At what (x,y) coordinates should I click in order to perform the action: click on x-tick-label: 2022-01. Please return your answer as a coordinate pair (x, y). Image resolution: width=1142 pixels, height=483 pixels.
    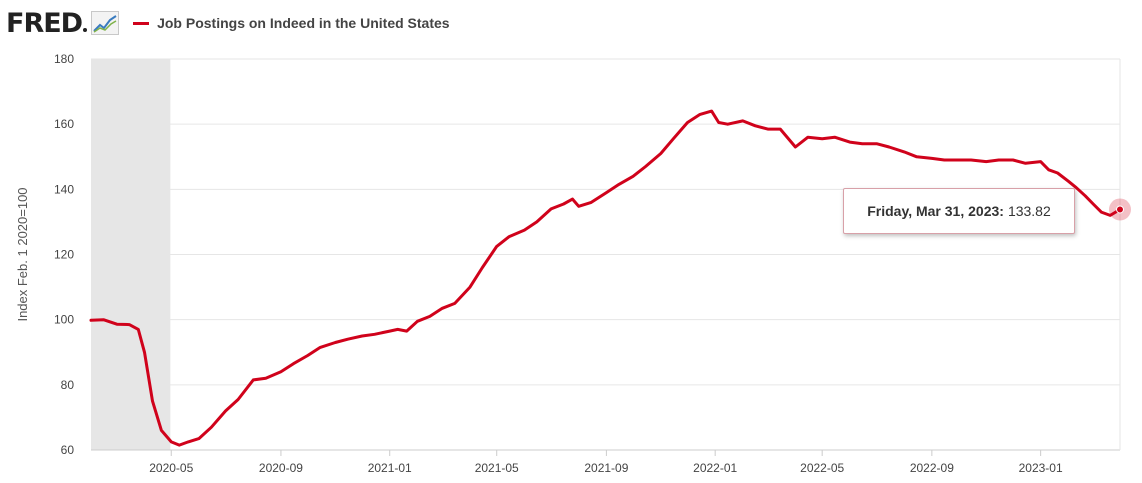
    Looking at the image, I should click on (715, 468).